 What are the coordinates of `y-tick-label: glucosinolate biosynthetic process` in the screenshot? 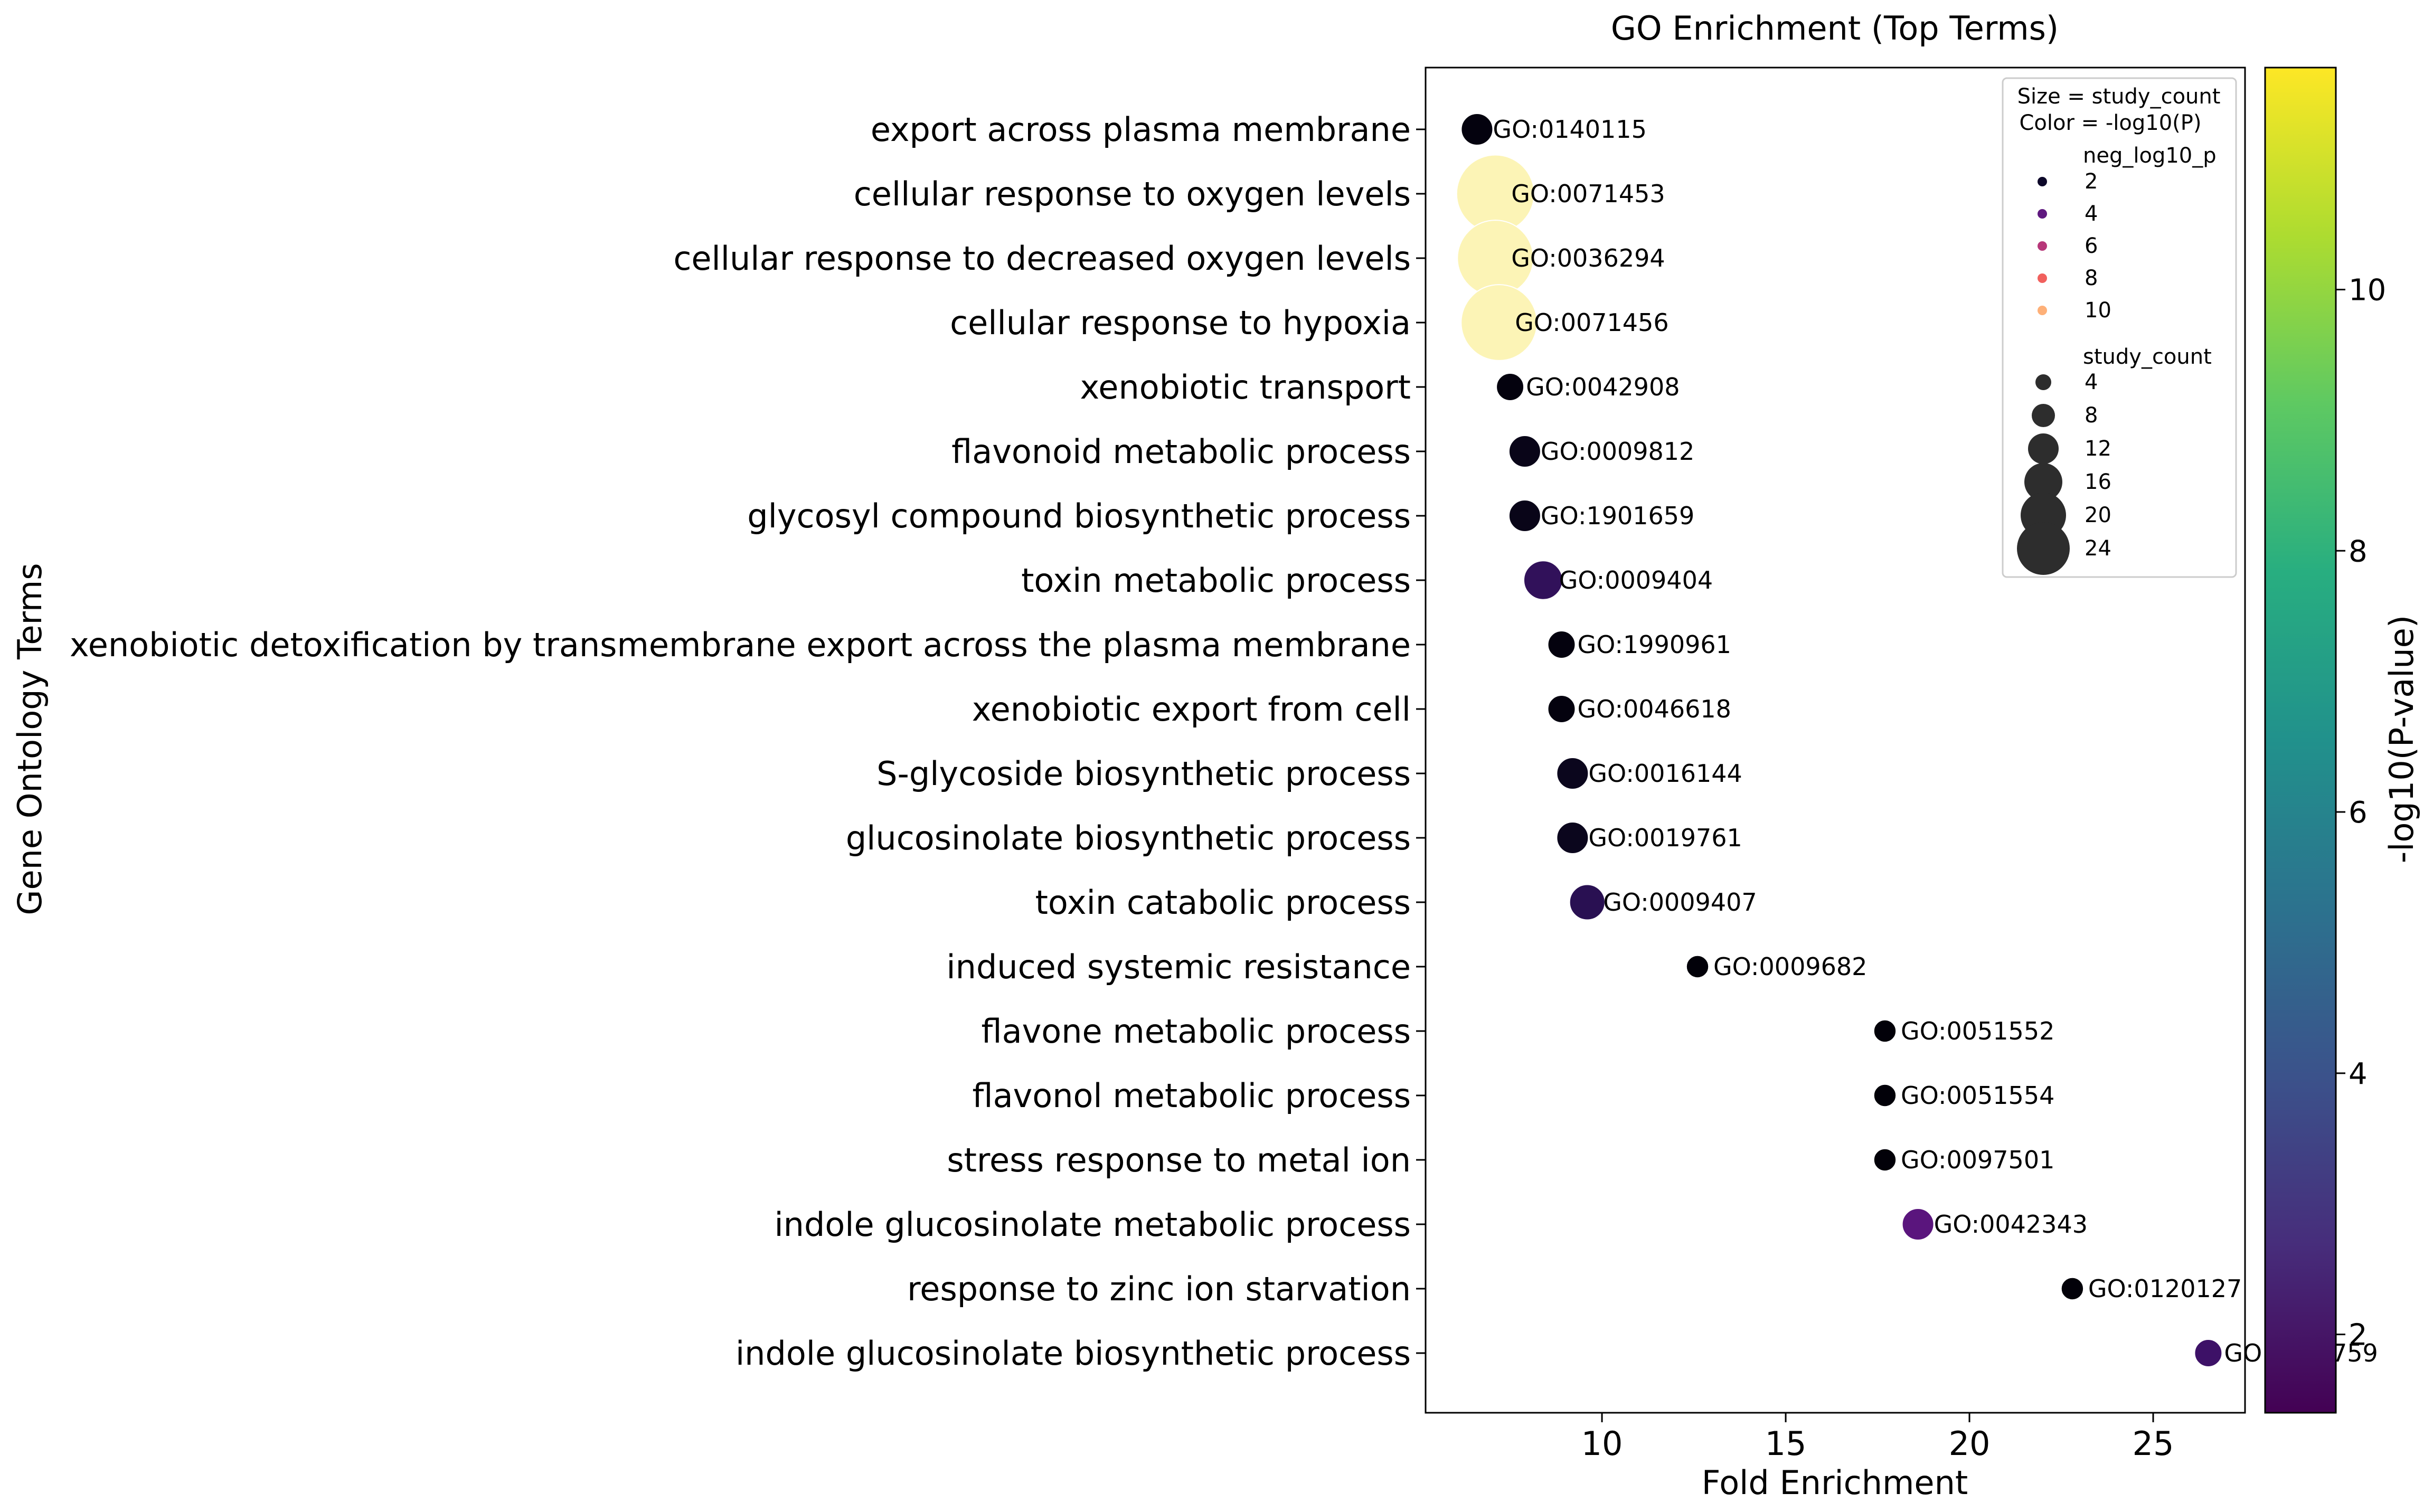 It's located at (1128, 838).